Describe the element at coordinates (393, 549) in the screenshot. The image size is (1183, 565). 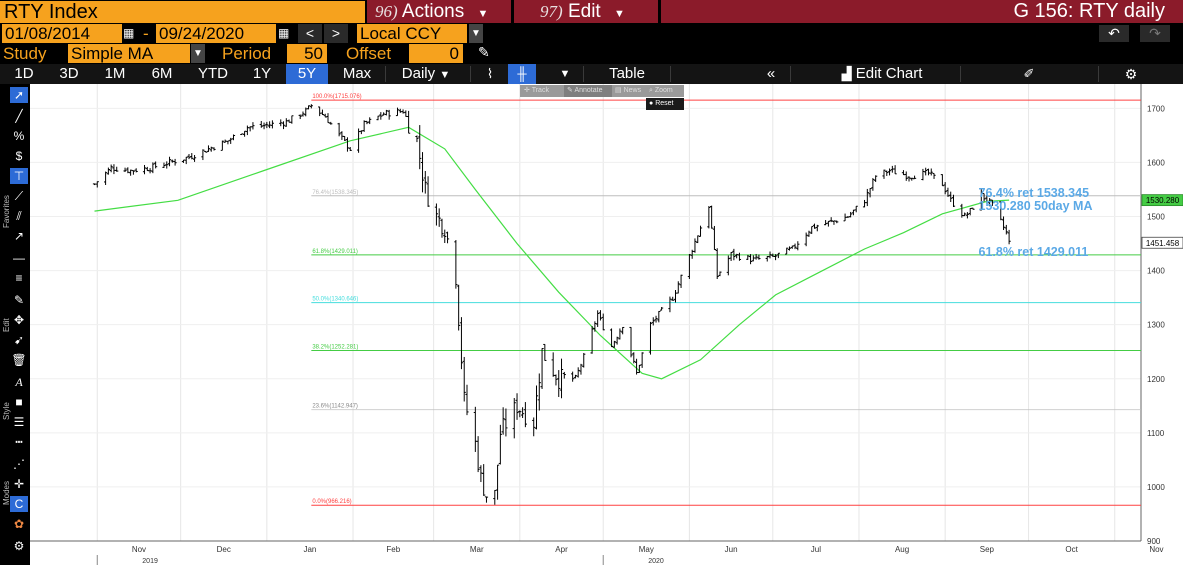
I see `x-month-label: Feb` at that location.